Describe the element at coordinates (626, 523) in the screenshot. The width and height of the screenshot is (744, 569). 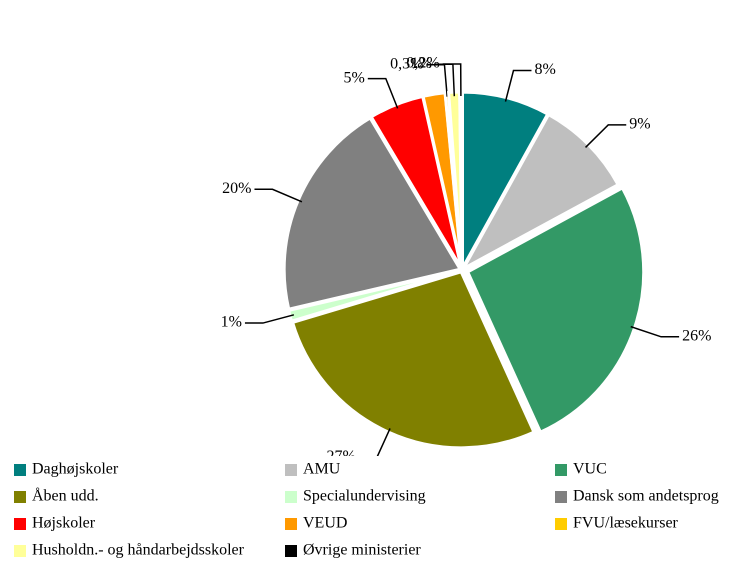
I see `legend-label: FVU/læsekurser` at that location.